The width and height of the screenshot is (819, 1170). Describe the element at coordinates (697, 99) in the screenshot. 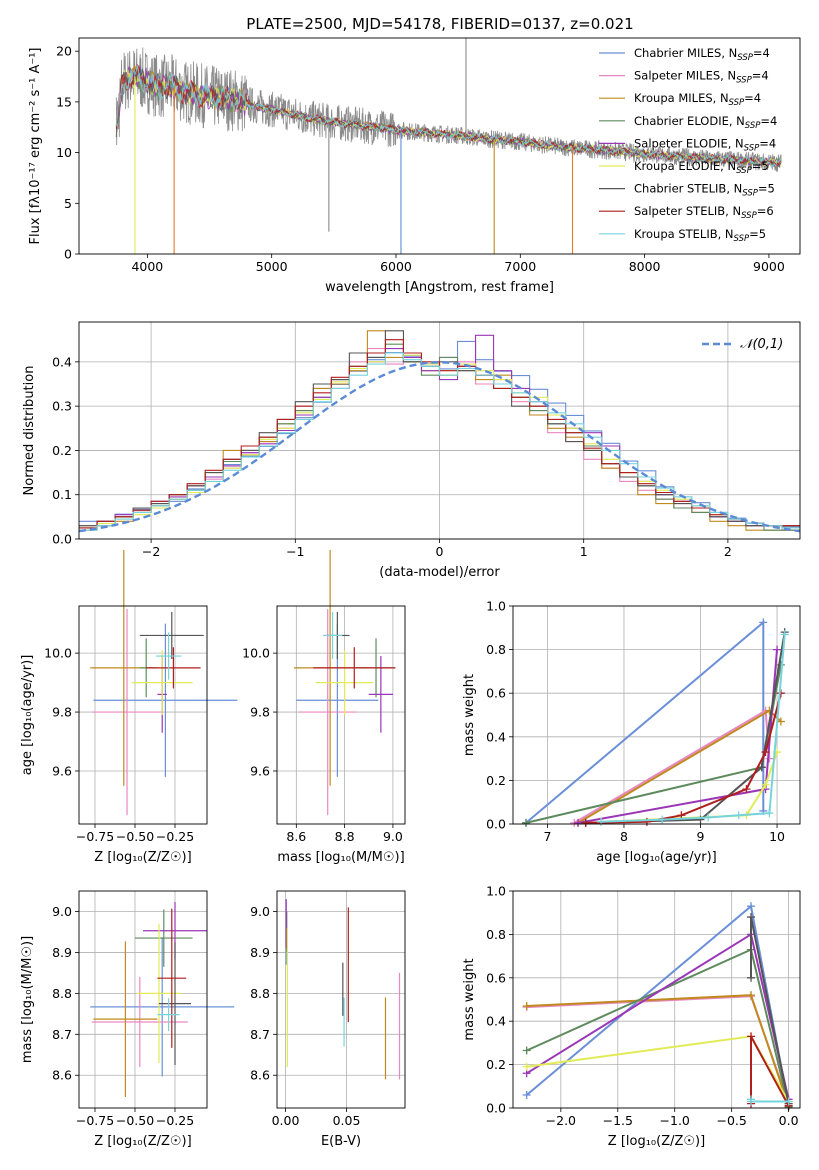

I see `legend-label: Kroupa MILES, NSSP=4` at that location.